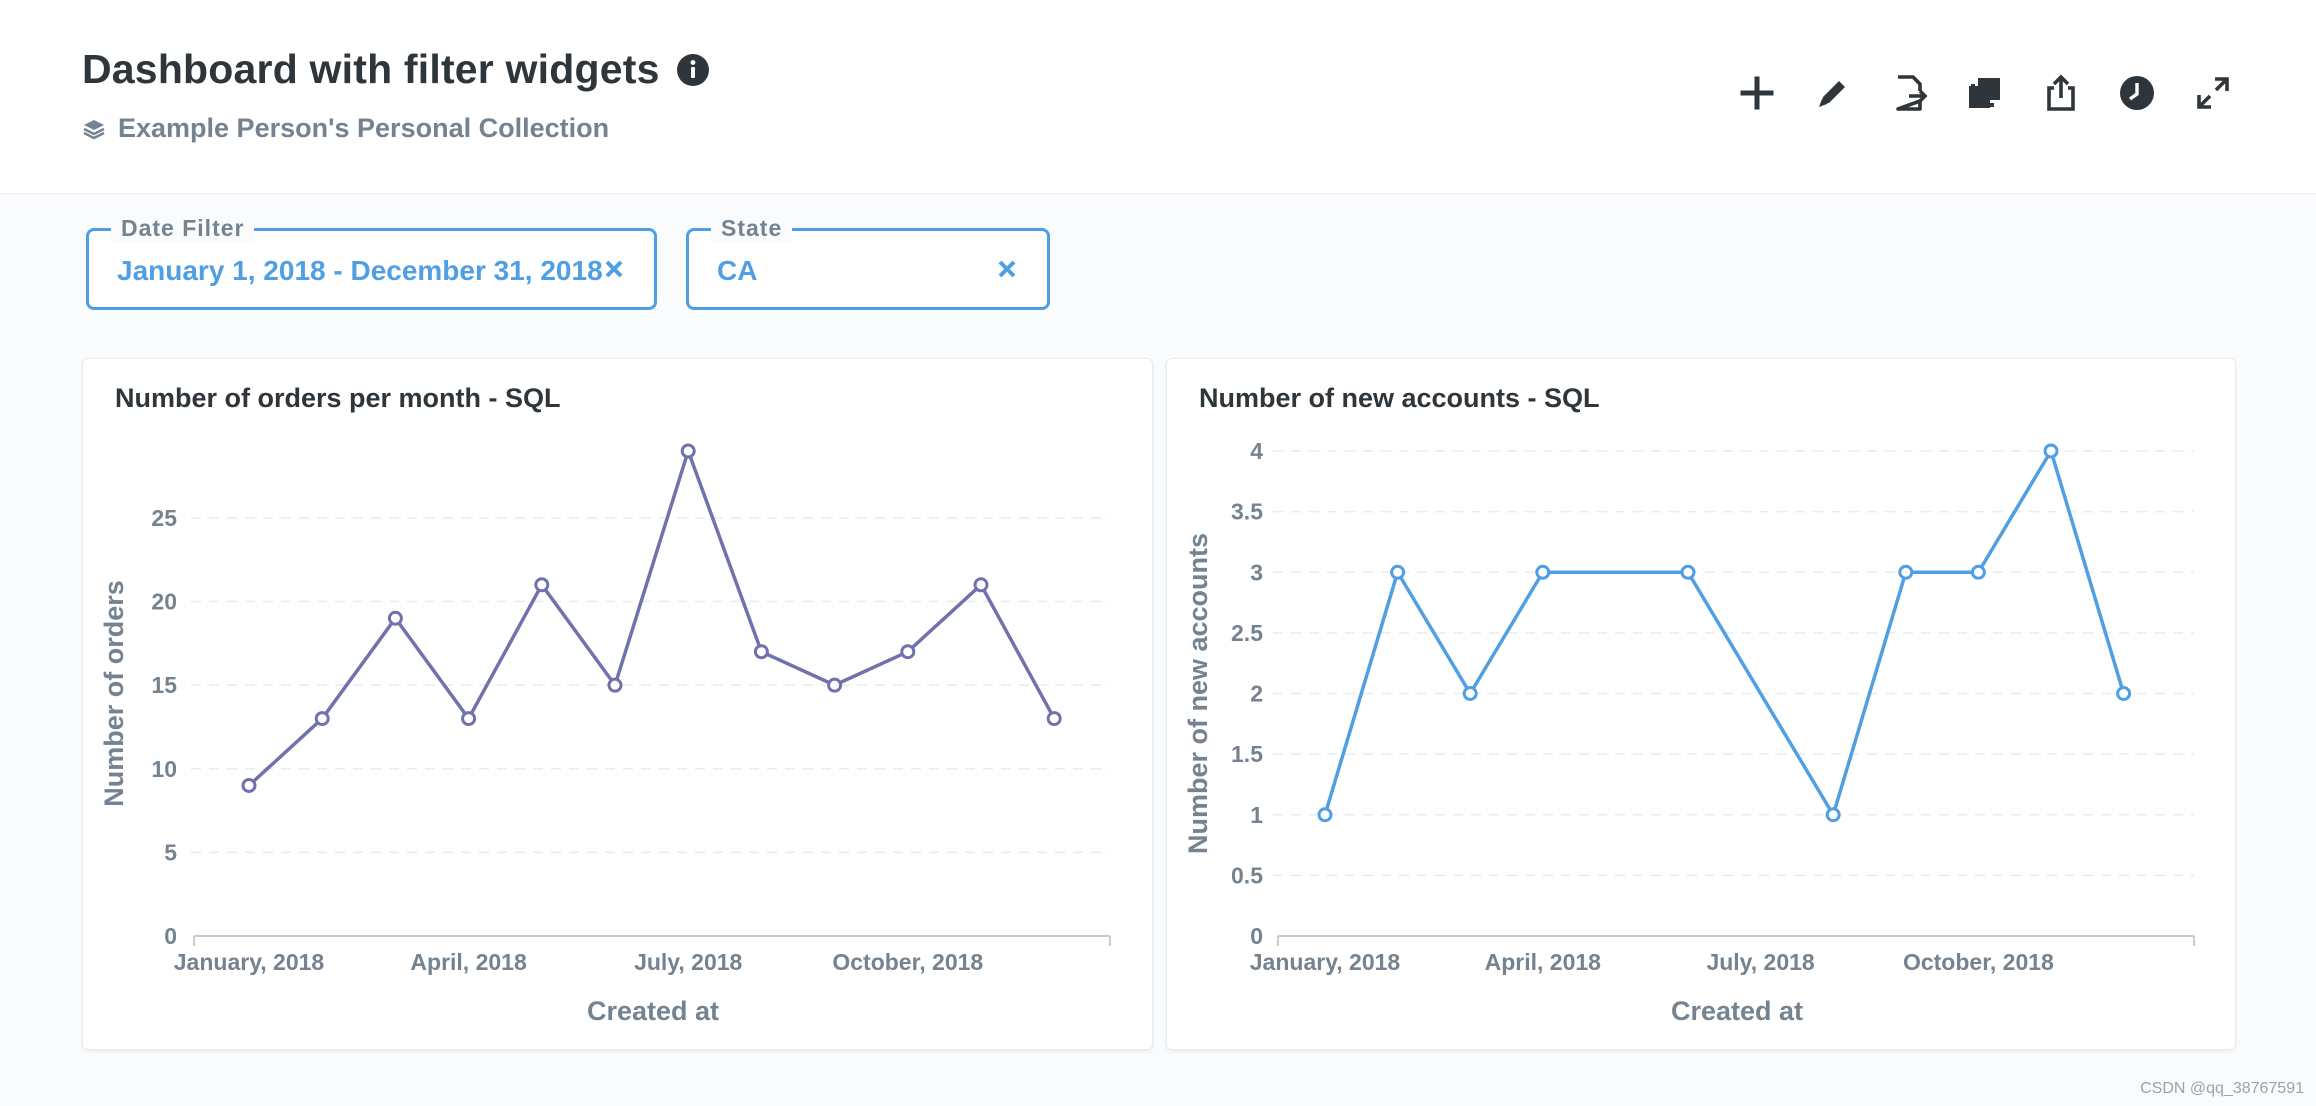  I want to click on auto-refresh-button, so click(2137, 93).